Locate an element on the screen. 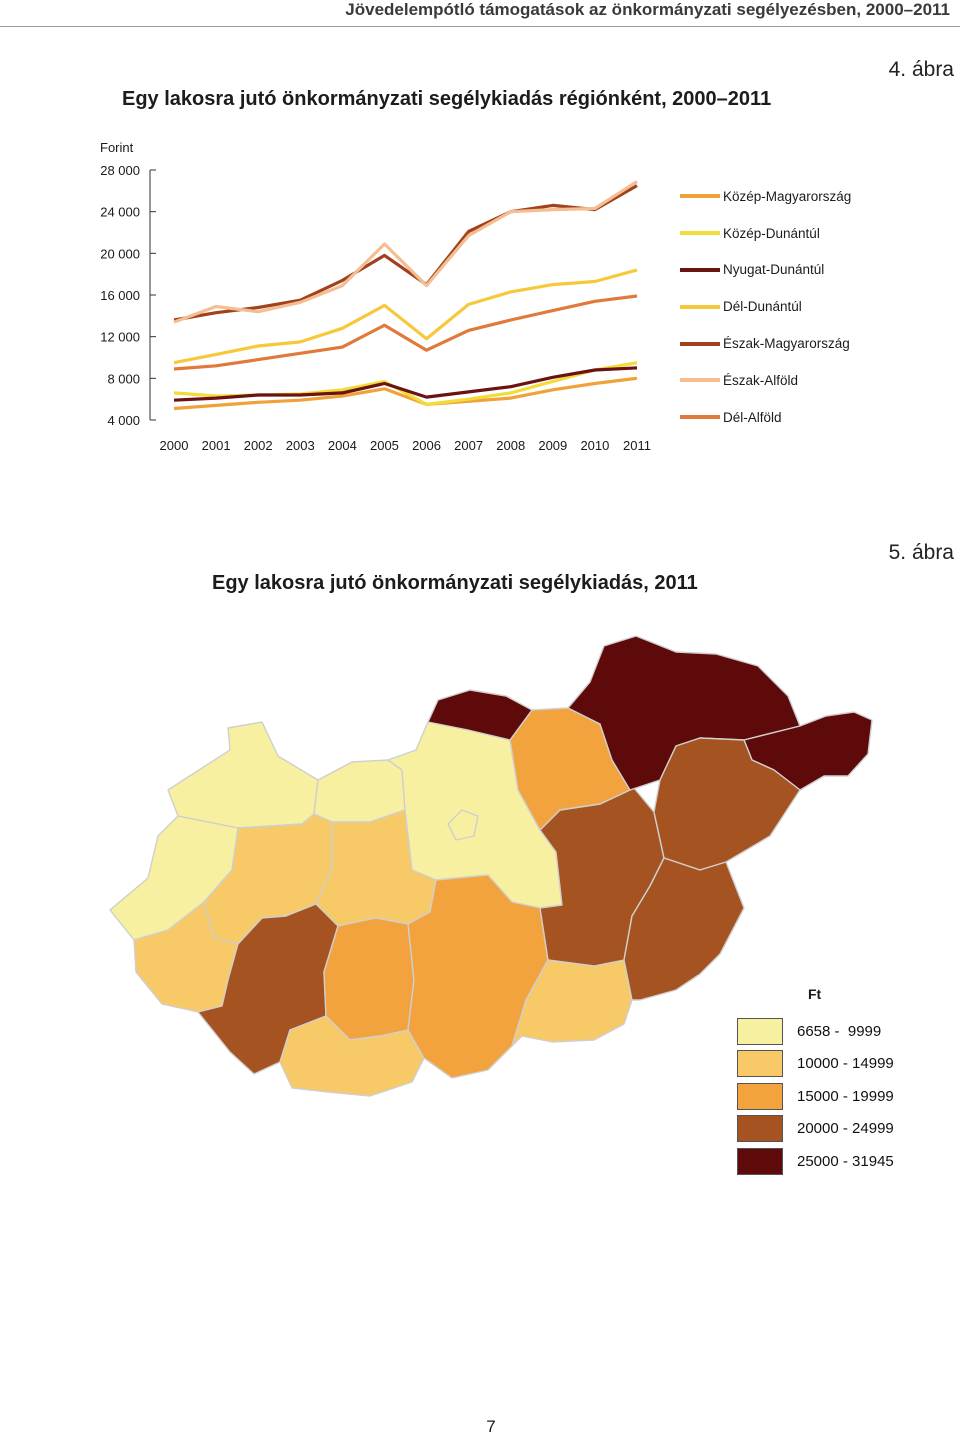 Image resolution: width=960 pixels, height=1437 pixels. y-tick-label: 28 000 is located at coordinates (120, 170).